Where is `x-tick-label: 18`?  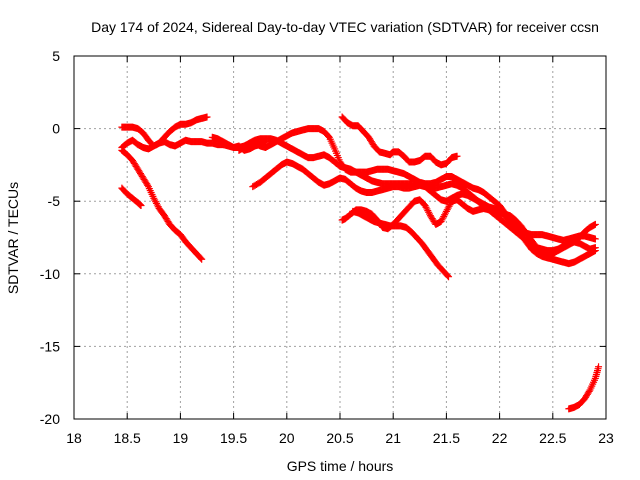
x-tick-label: 18 is located at coordinates (74, 438).